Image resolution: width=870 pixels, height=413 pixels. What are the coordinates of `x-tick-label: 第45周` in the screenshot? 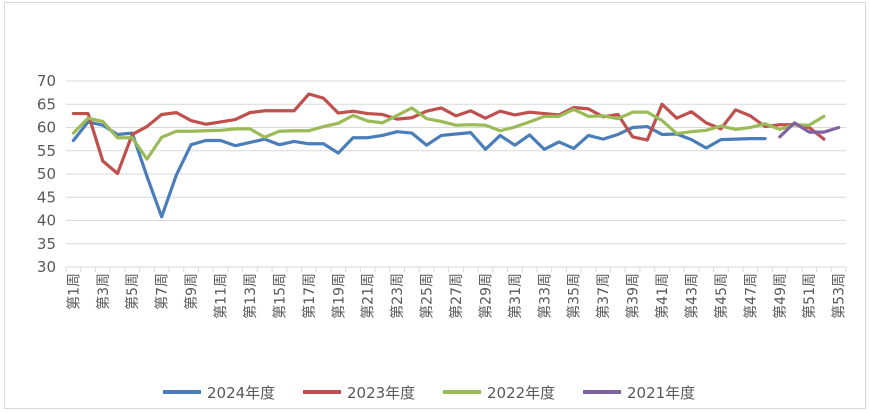 It's located at (721, 296).